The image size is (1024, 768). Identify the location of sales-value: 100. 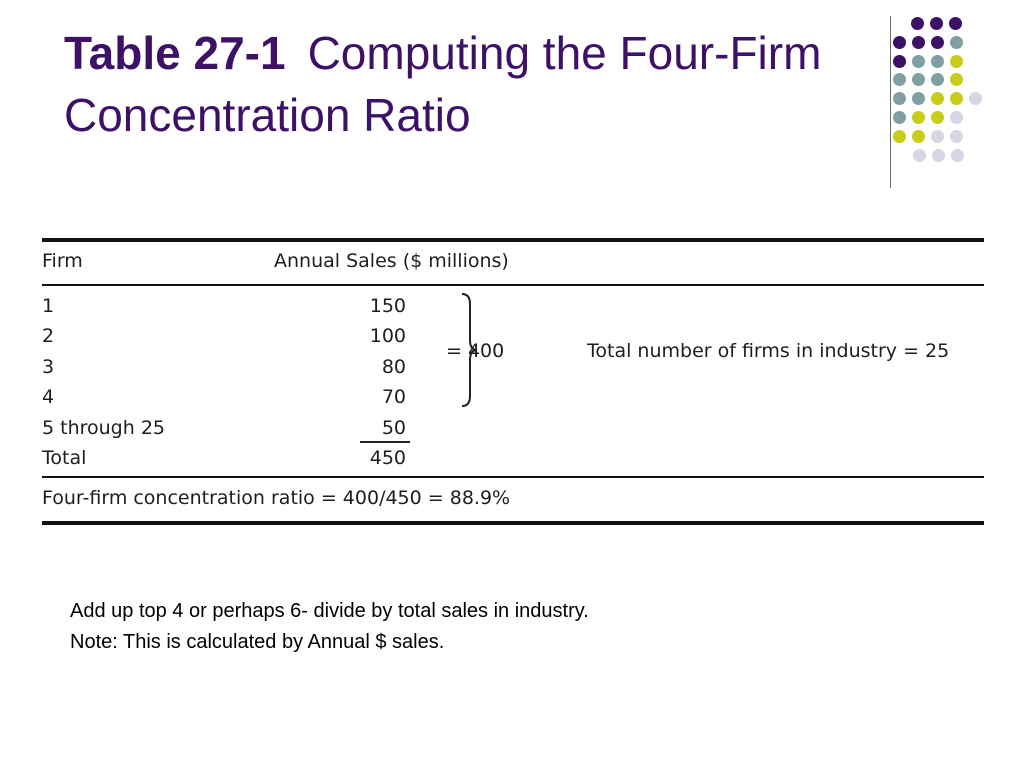
(387, 336).